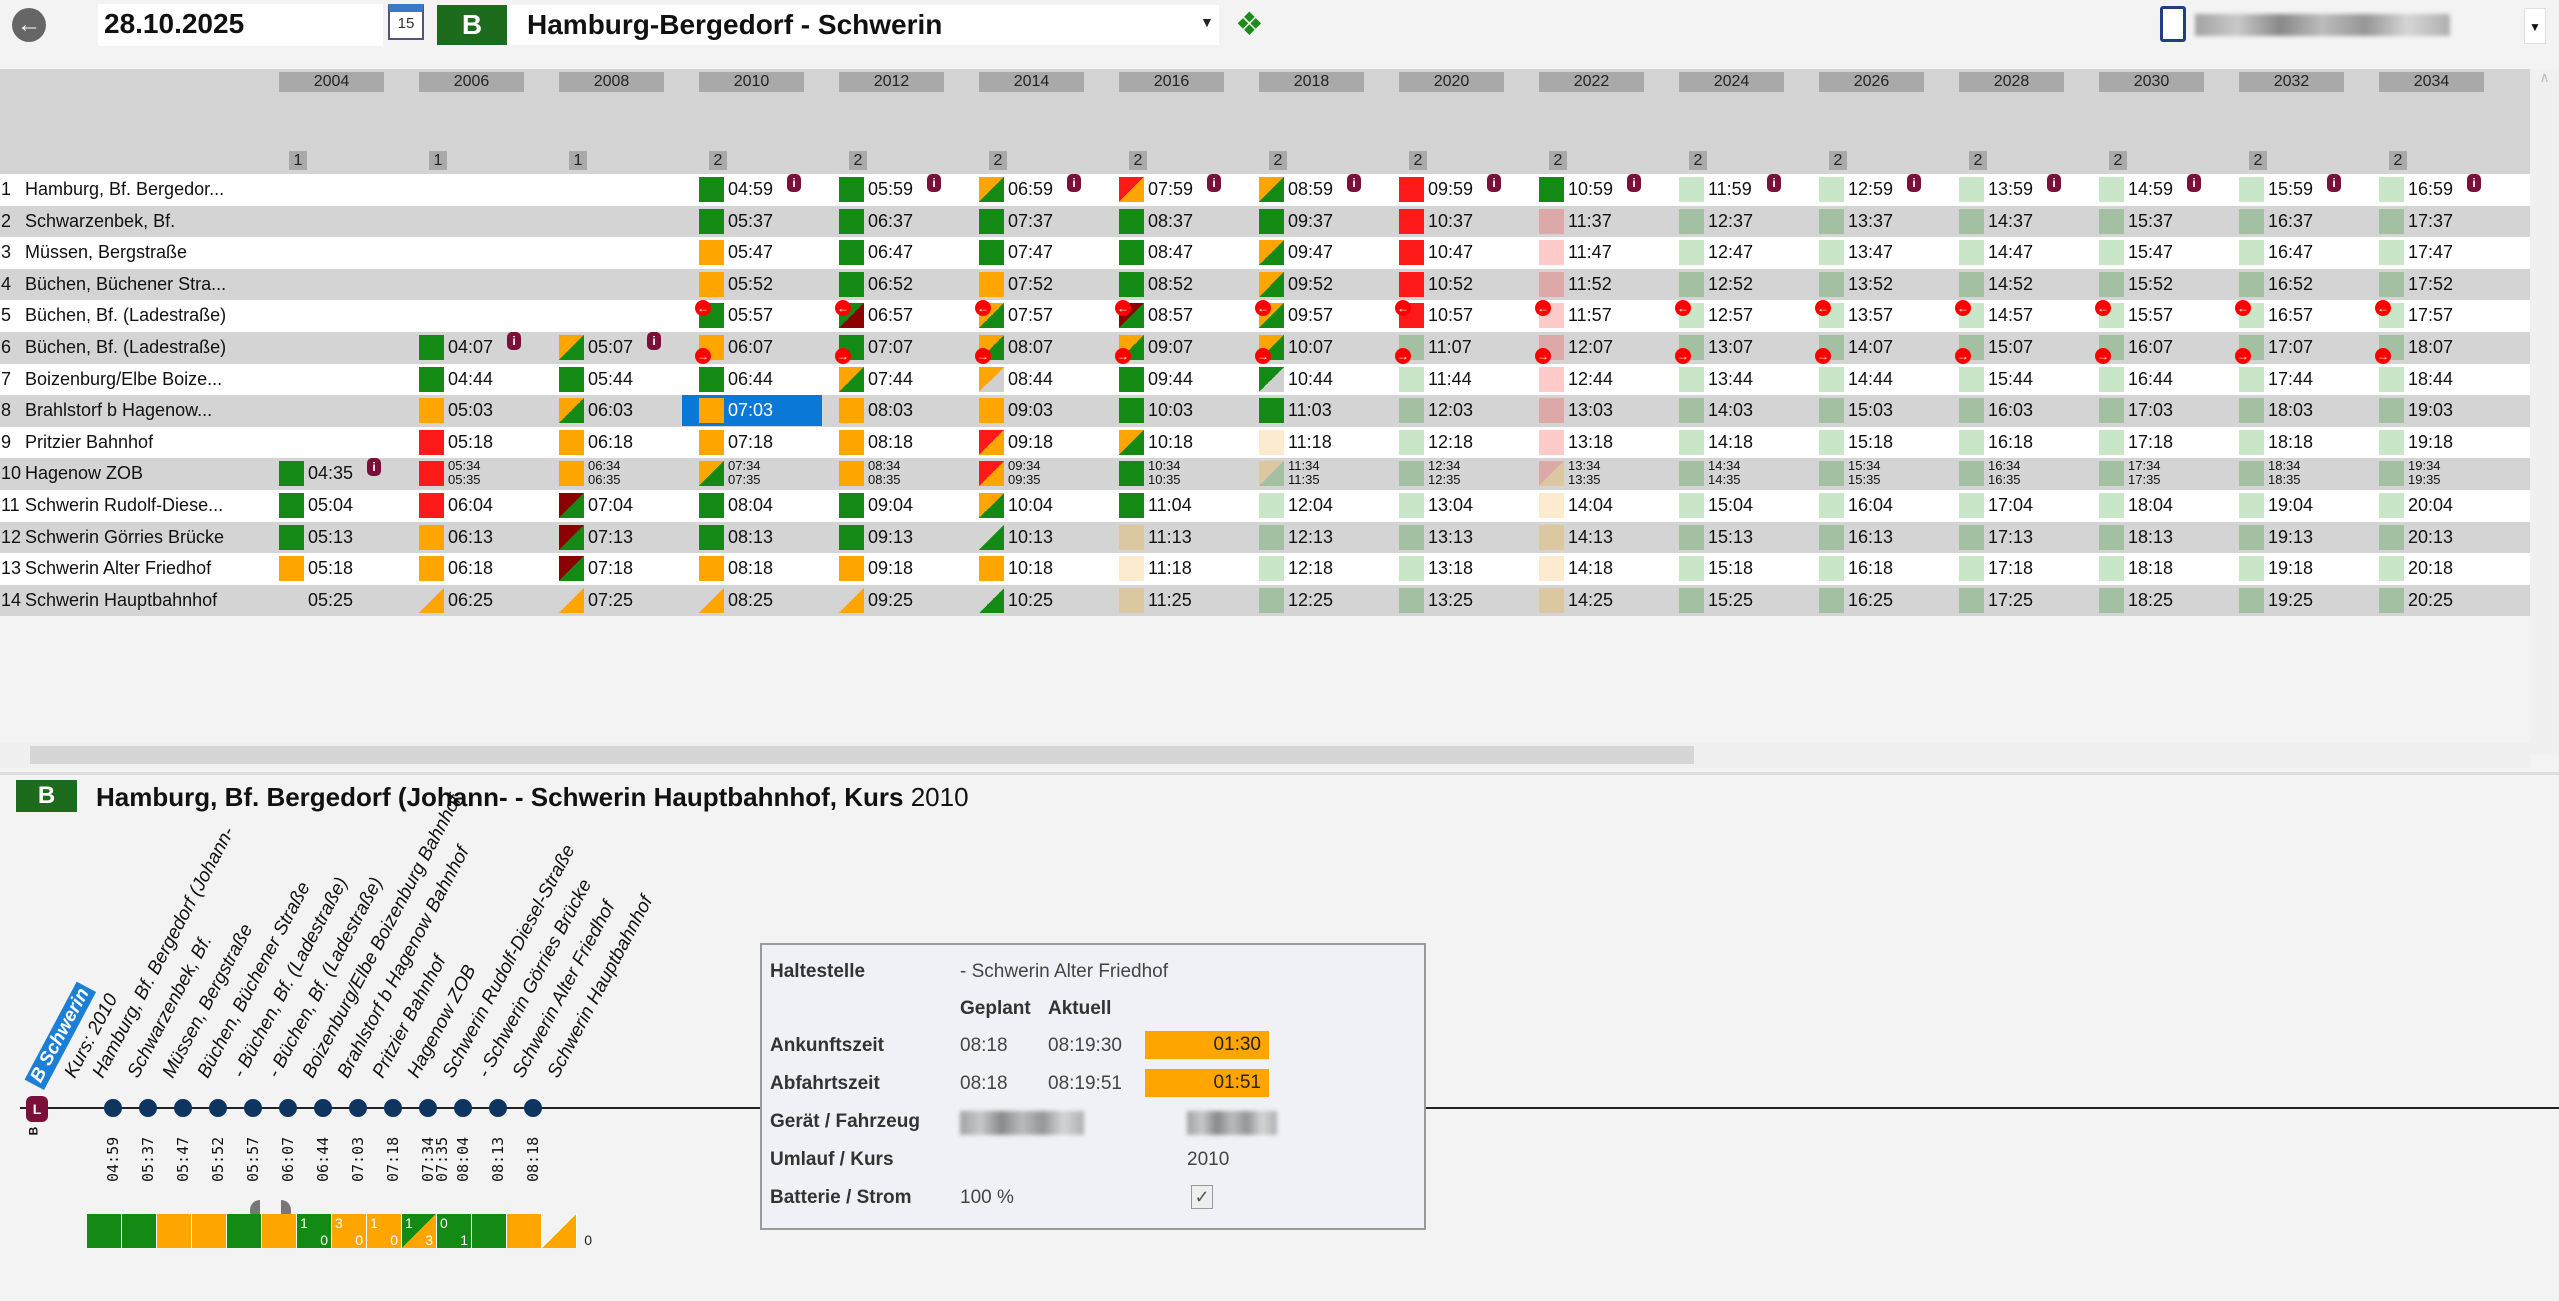  Describe the element at coordinates (2029, 379) in the screenshot. I see `trip-cell: 15:44` at that location.